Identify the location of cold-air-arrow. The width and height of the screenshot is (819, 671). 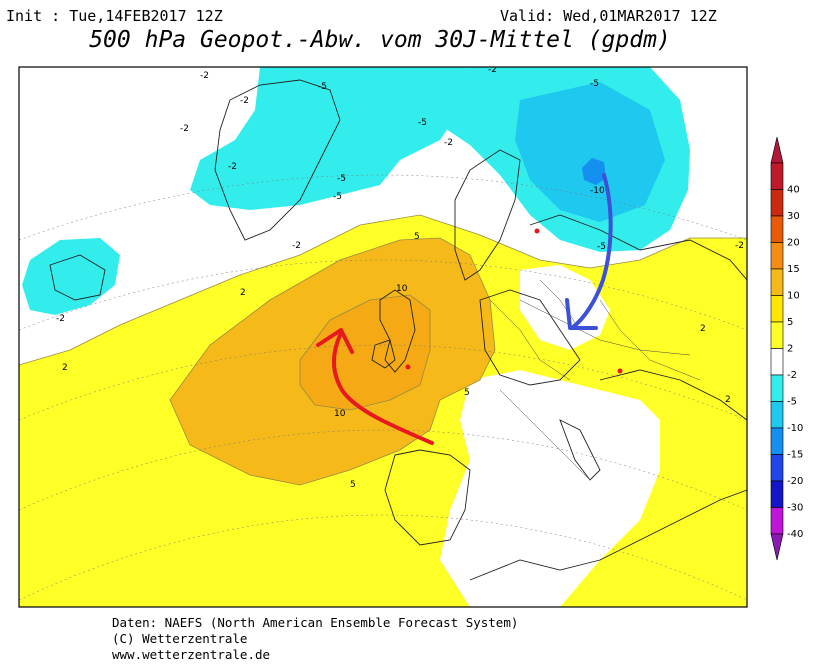
(591, 251).